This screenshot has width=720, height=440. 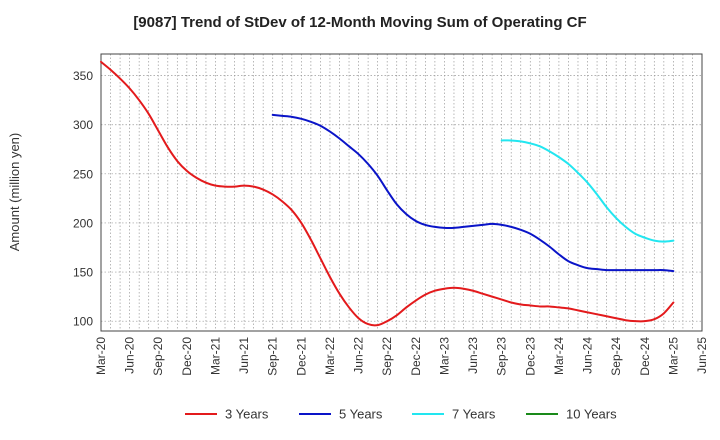 I want to click on x-tick-label: Jun-24, so click(x=588, y=355).